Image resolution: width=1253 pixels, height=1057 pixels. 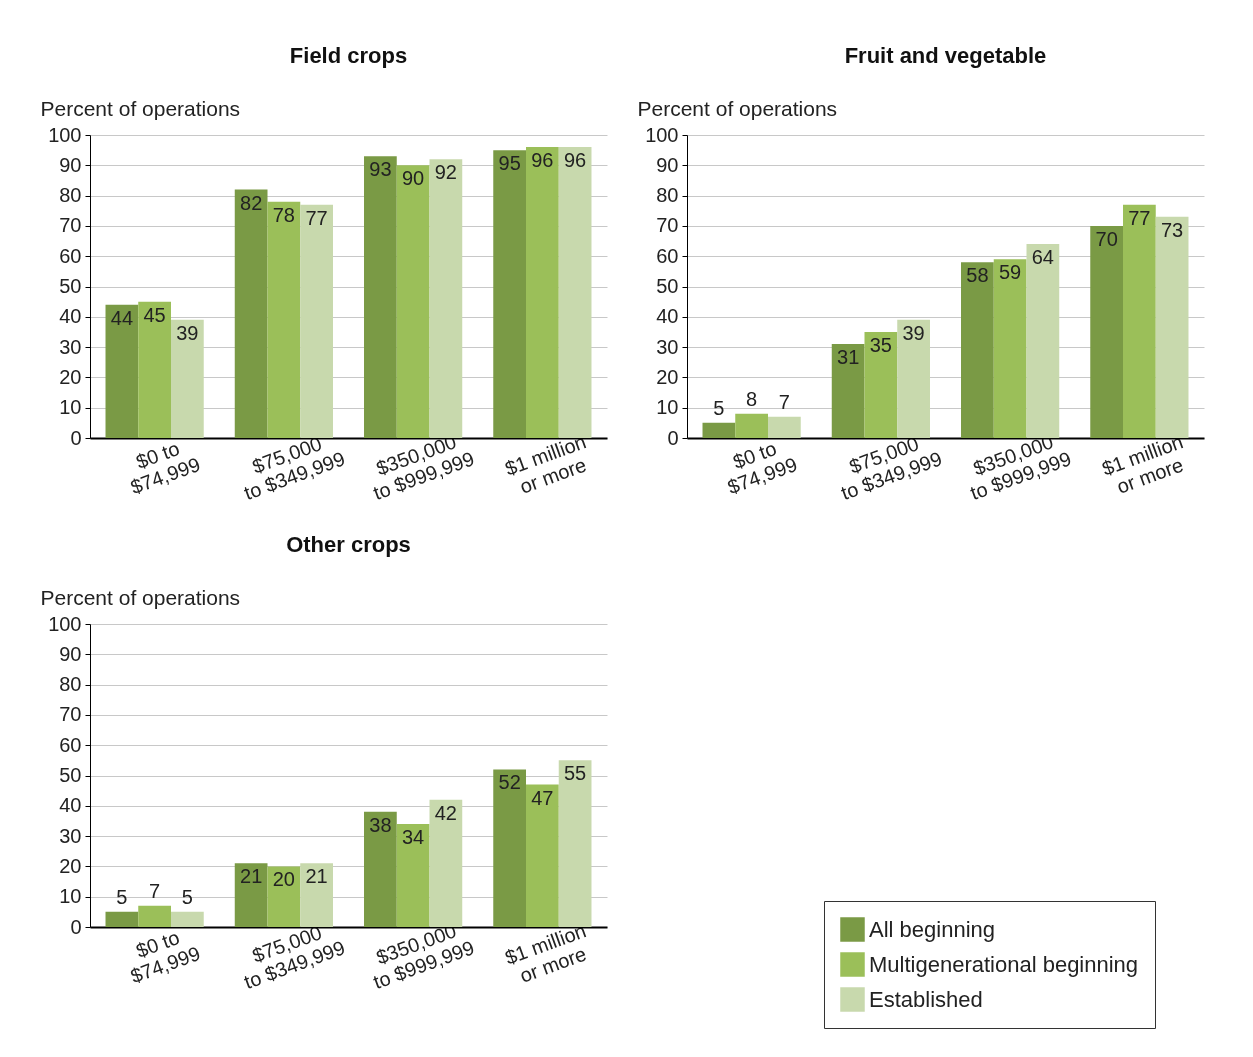 What do you see at coordinates (1172, 229) in the screenshot?
I see `data-label: 73` at bounding box center [1172, 229].